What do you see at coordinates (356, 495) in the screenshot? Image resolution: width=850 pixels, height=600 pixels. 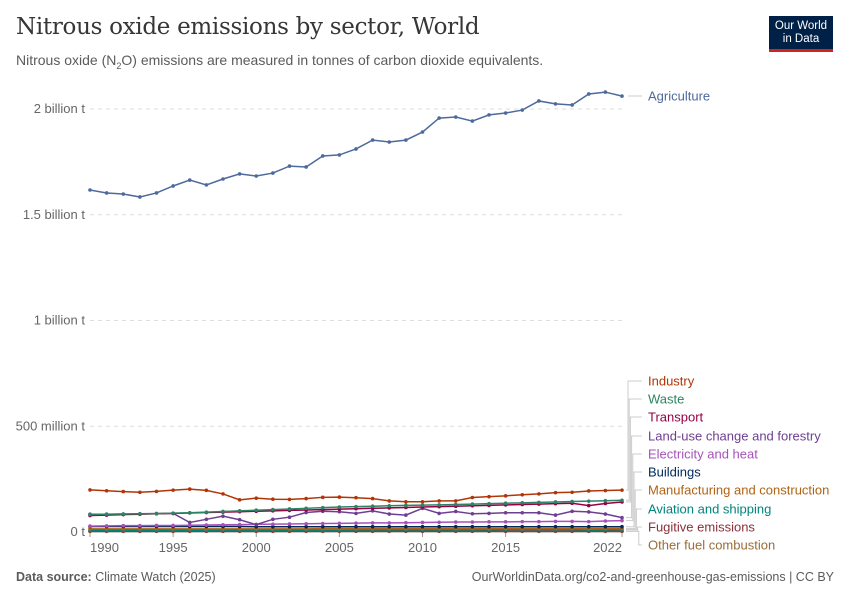 I see `series-line-industry` at bounding box center [356, 495].